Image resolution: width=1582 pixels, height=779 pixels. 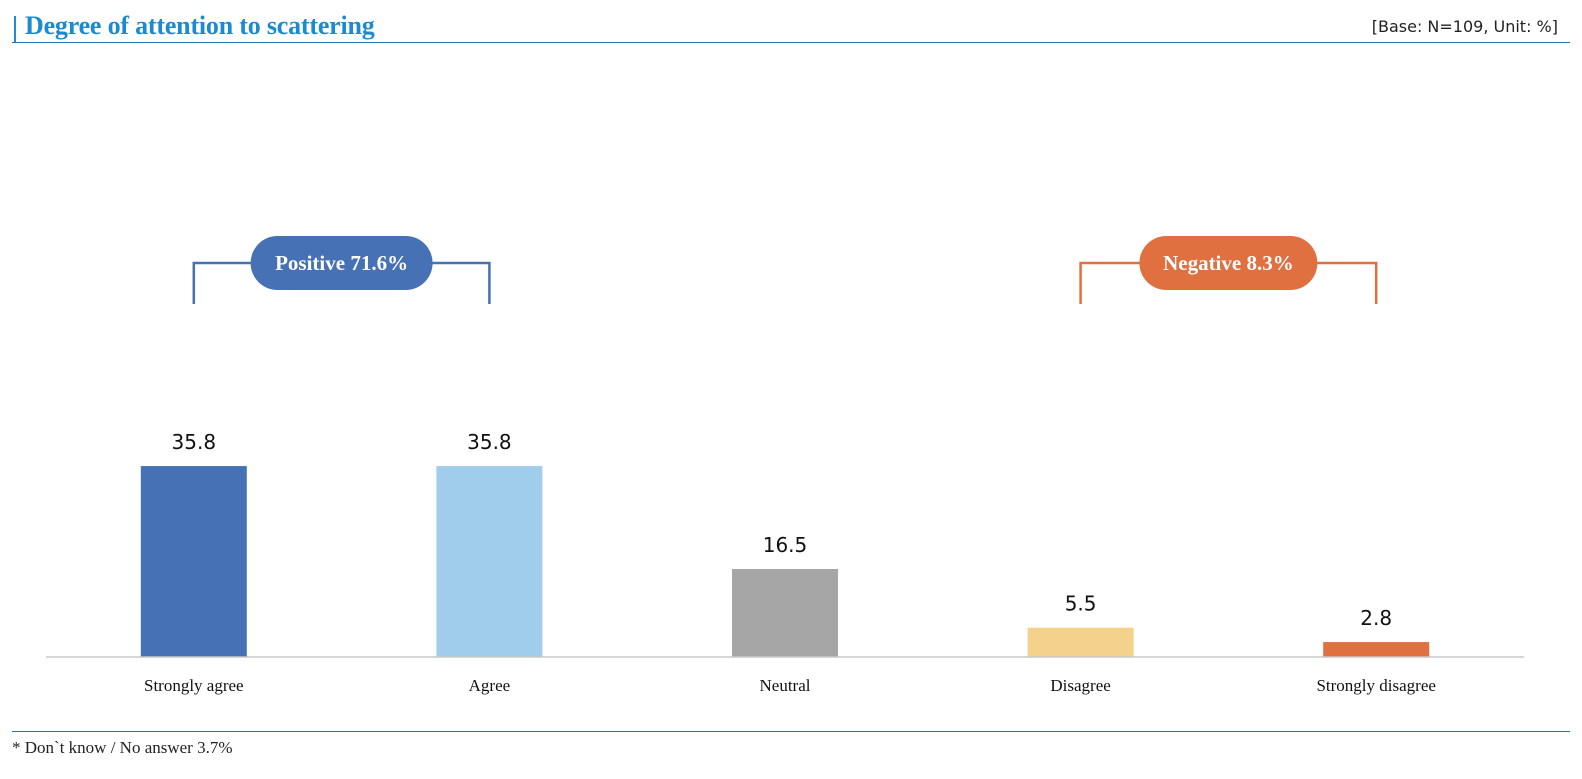 What do you see at coordinates (15, 29) in the screenshot?
I see `title-accent-bar` at bounding box center [15, 29].